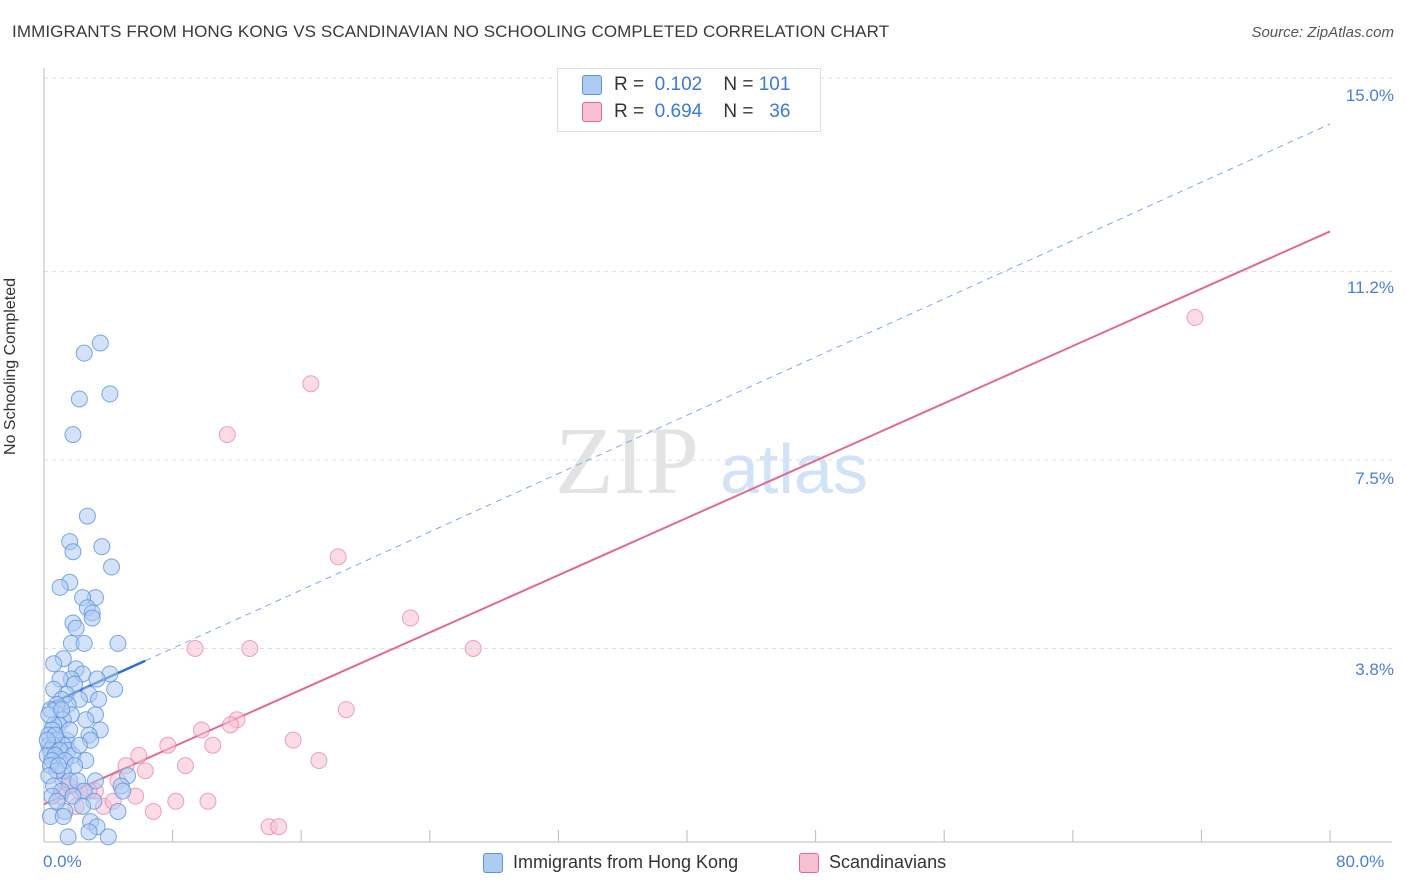  Describe the element at coordinates (780, 111) in the screenshot. I see `legend-n-value: 36` at that location.